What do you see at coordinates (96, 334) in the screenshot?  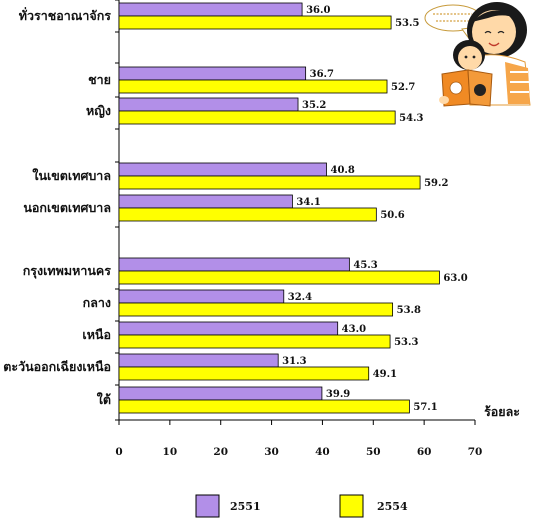 I see `category-label-7: เหนือ` at bounding box center [96, 334].